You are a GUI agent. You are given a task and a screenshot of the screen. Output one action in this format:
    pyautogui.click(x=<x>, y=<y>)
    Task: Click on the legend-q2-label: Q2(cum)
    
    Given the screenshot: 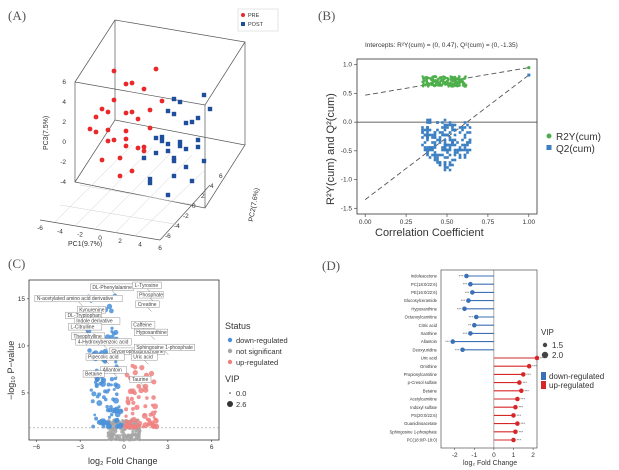 What is the action you would take?
    pyautogui.click(x=575, y=149)
    